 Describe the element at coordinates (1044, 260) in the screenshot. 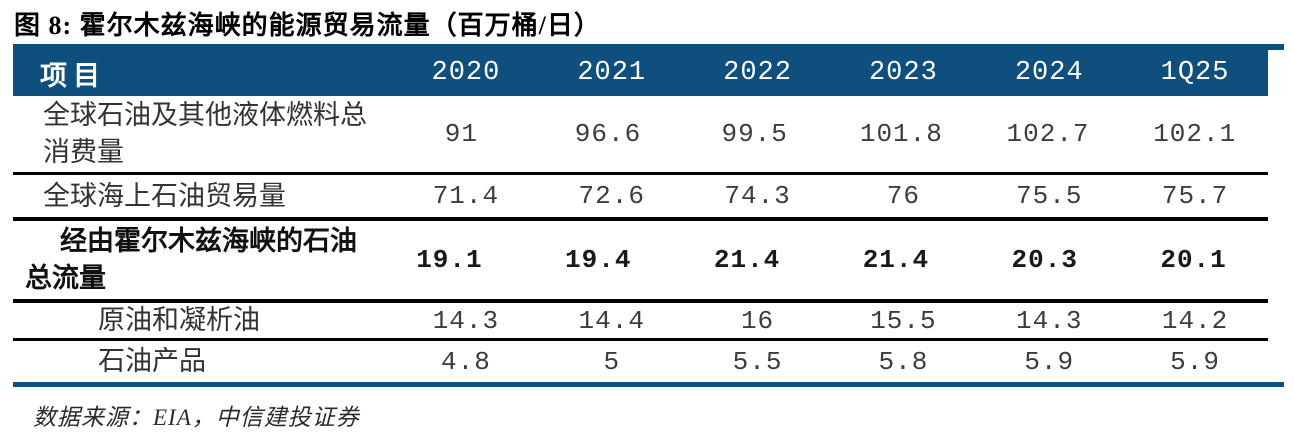

I see `cell-value: 20.3` at that location.